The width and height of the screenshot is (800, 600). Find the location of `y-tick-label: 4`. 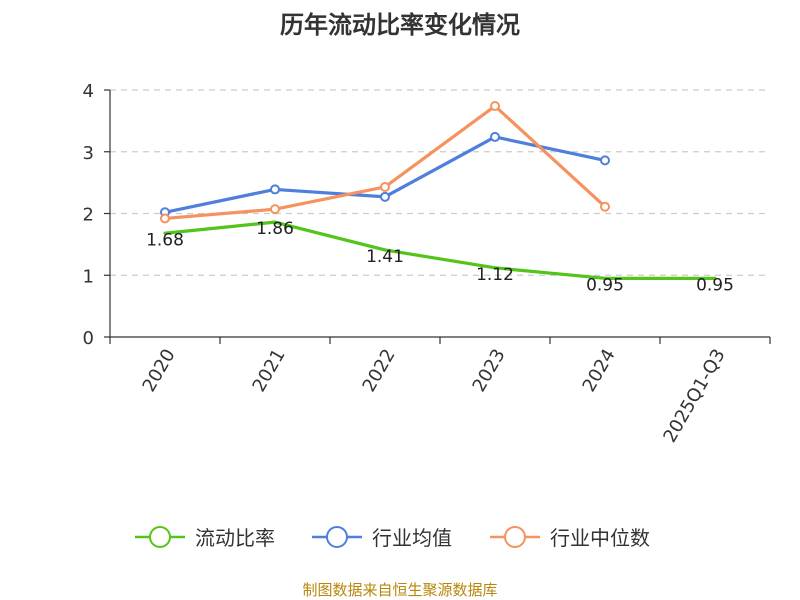

y-tick-label: 4 is located at coordinates (88, 91).